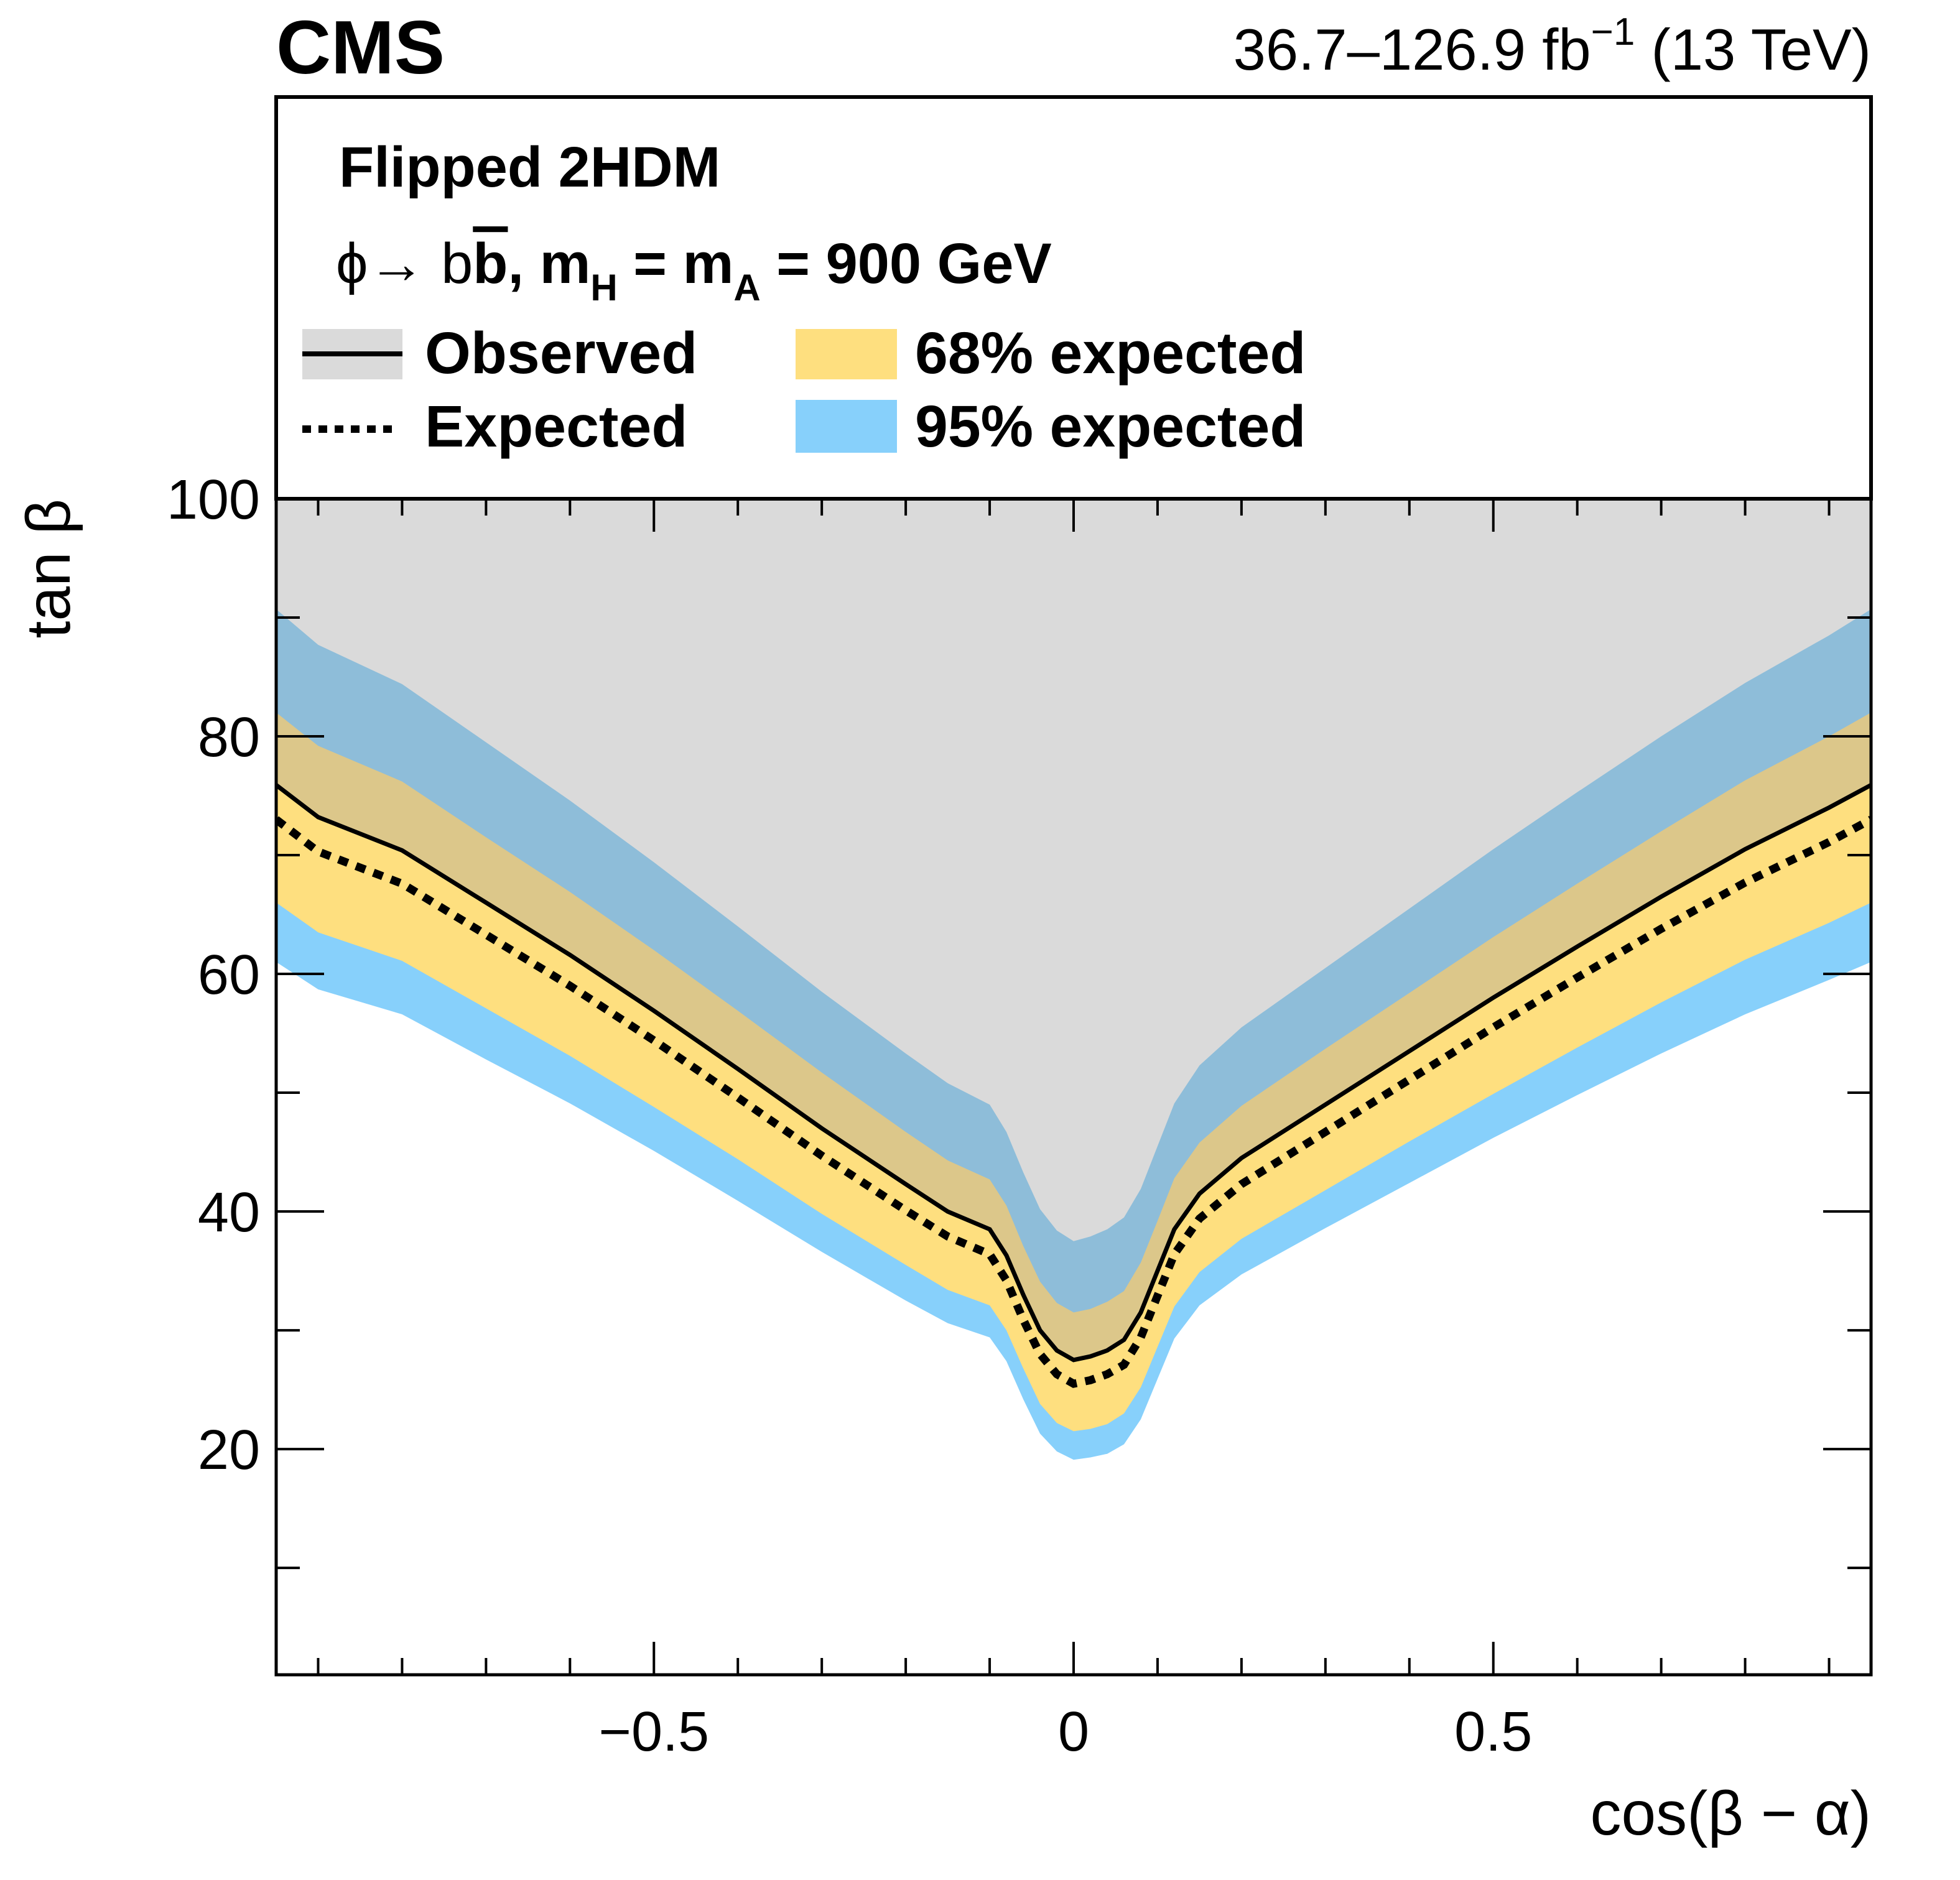 Image resolution: width=1960 pixels, height=1880 pixels. I want to click on legend-title: Flipped 2HDM, so click(529, 168).